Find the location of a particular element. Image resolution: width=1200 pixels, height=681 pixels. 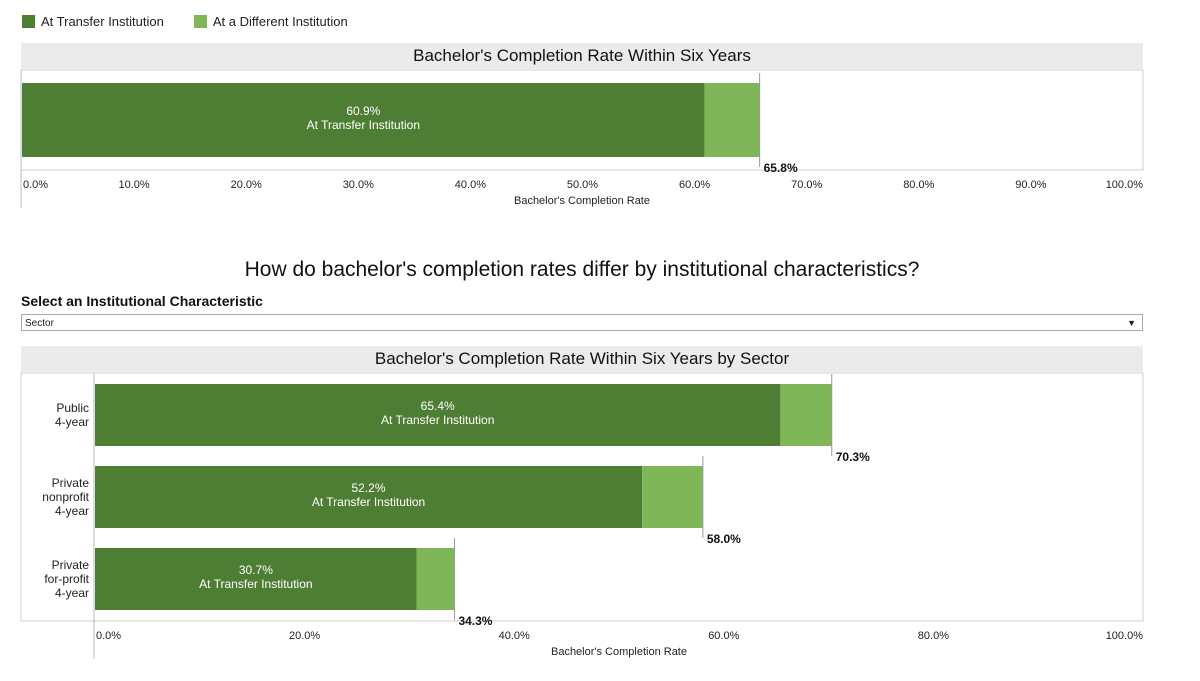

category-label-0-1: 4-year is located at coordinates (72, 422).